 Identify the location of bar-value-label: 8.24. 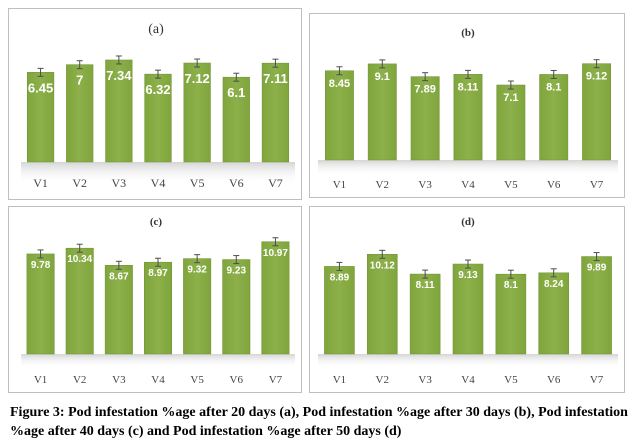
(554, 284).